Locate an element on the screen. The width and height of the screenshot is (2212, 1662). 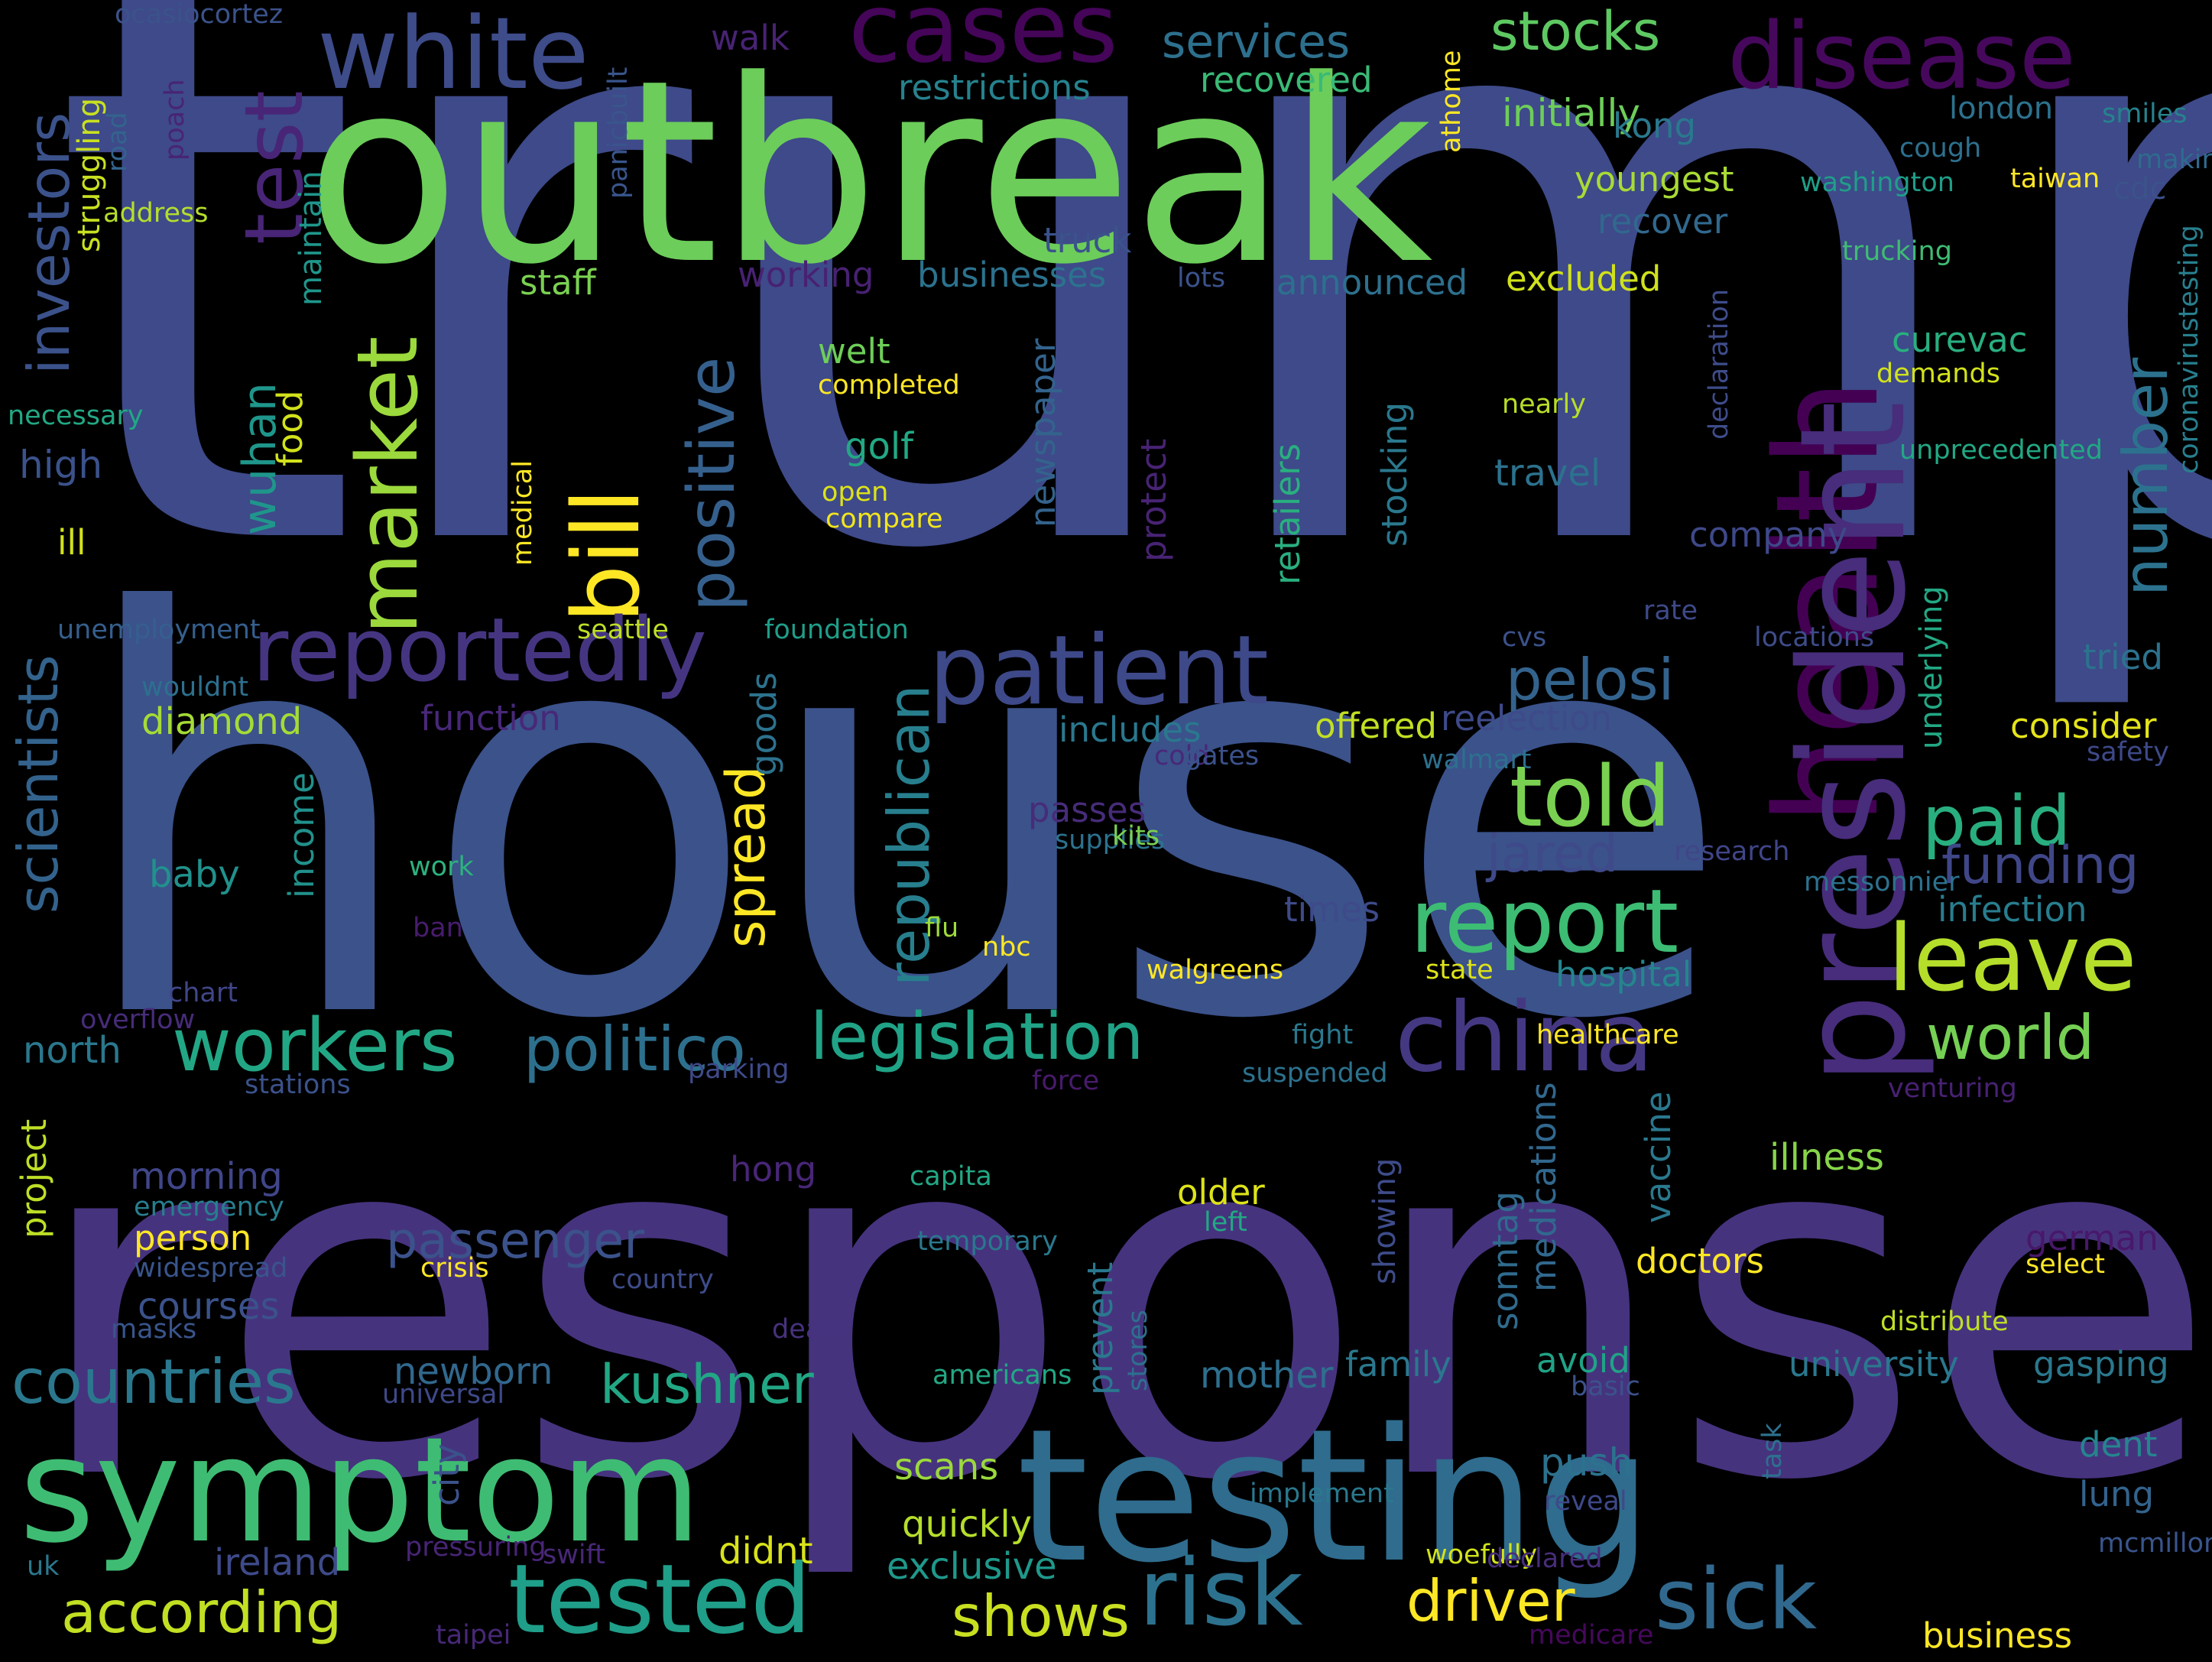
word-offered: offered is located at coordinates (1376, 726).